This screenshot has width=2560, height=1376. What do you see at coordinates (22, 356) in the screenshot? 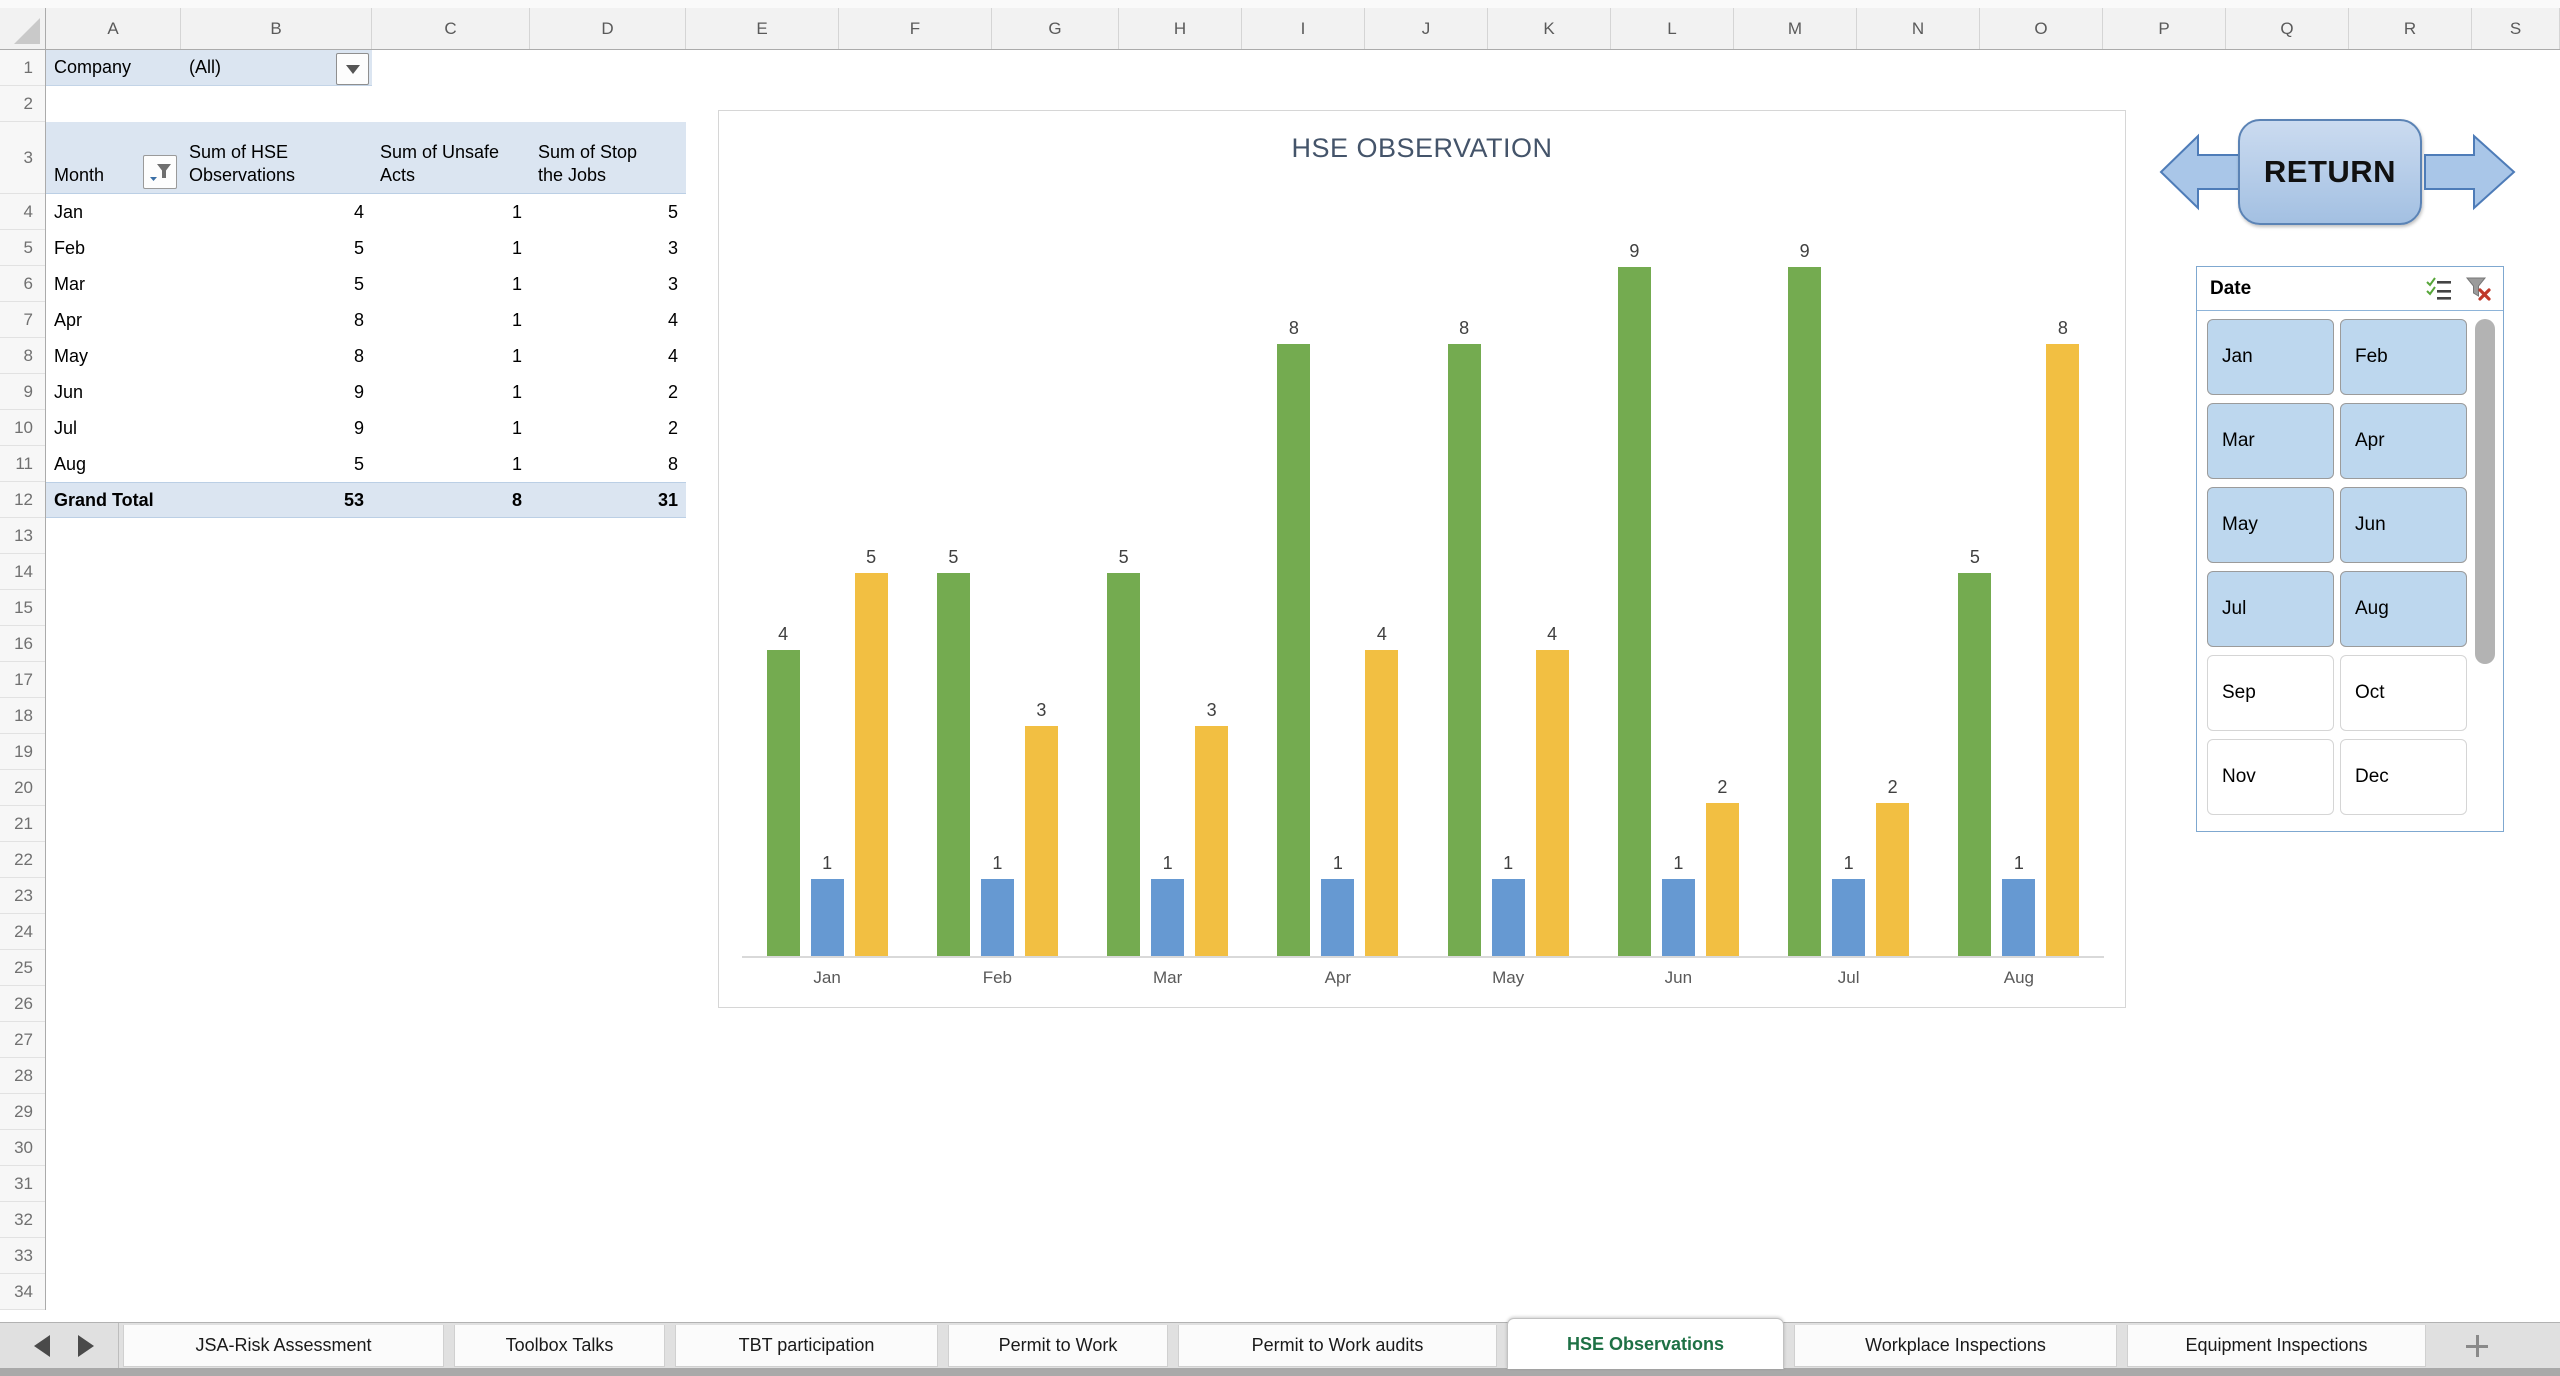
I see `row-header-8: 8` at bounding box center [22, 356].